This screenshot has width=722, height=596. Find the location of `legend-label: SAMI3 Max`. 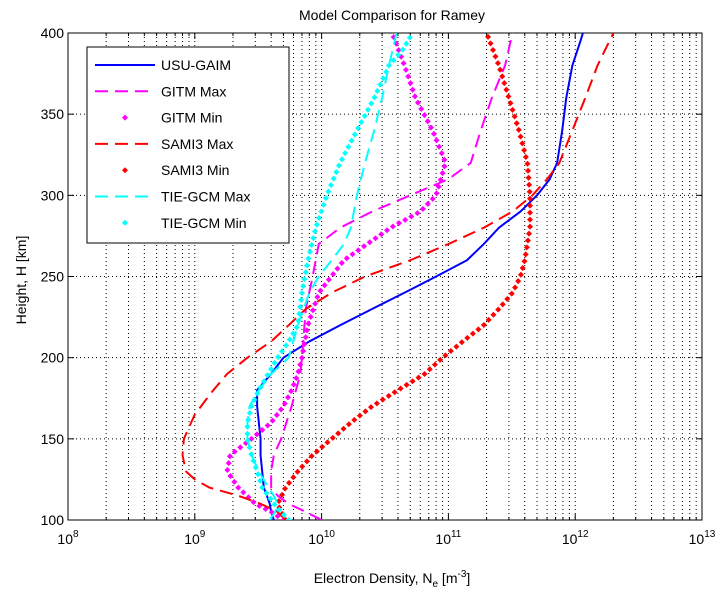

legend-label: SAMI3 Max is located at coordinates (197, 144).